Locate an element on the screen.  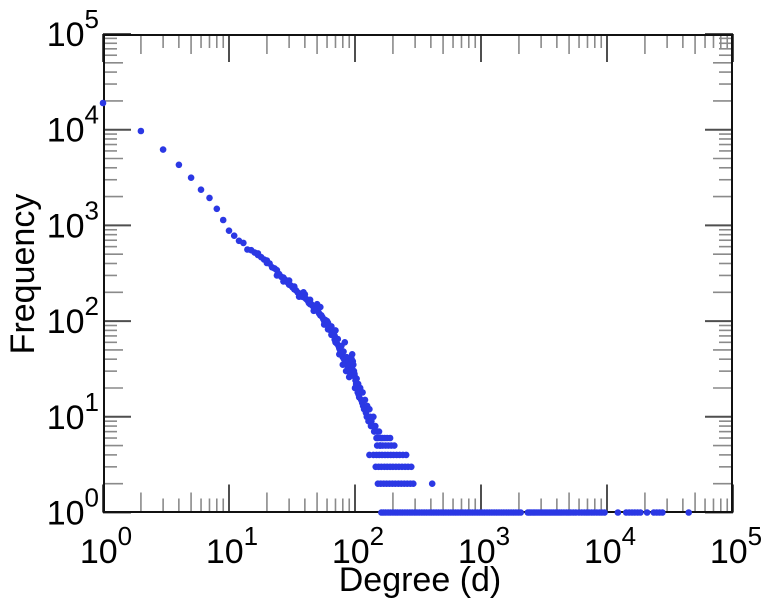
y-tick-label-0: 10⁰ is located at coordinates (73, 508).